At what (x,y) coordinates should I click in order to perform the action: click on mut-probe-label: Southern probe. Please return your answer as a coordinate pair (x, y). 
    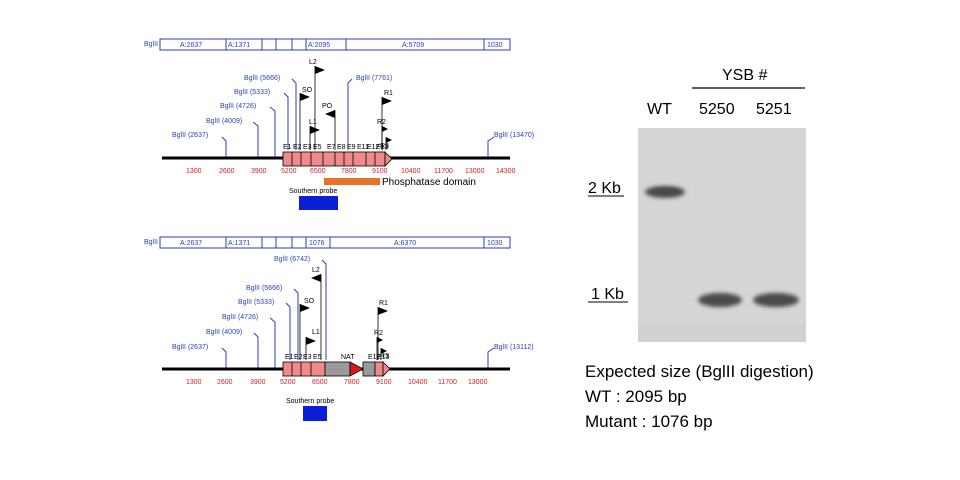
    Looking at the image, I should click on (310, 401).